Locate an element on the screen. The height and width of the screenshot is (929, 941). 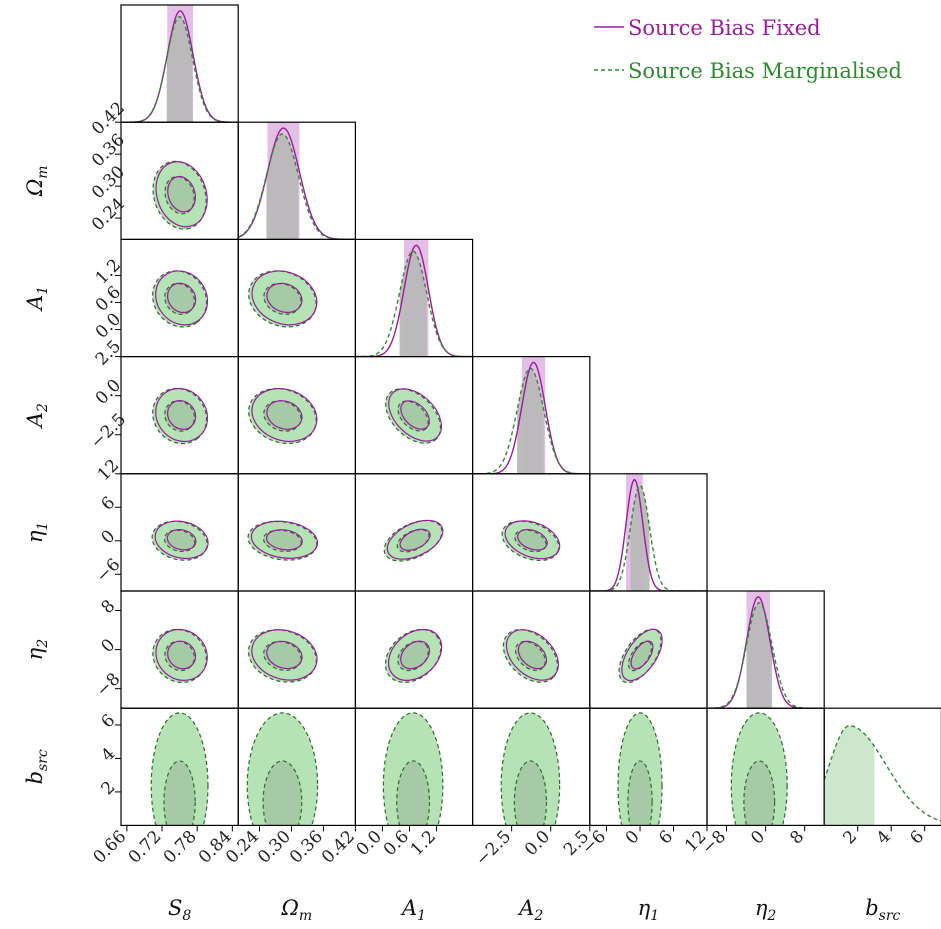
shade-bsrc is located at coordinates (849, 775).